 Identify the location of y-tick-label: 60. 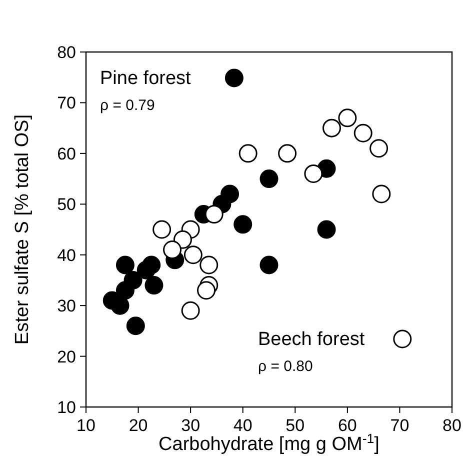
(66, 154).